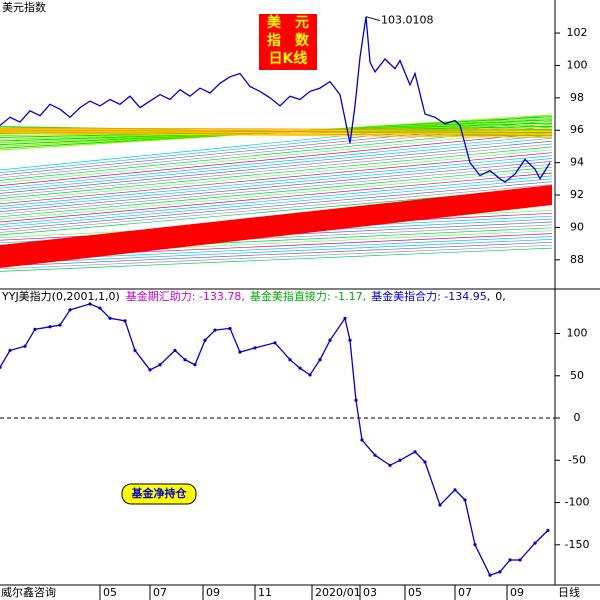 This screenshot has height=600, width=600. What do you see at coordinates (500, 296) in the screenshot?
I see `legend-entry: 0,` at bounding box center [500, 296].